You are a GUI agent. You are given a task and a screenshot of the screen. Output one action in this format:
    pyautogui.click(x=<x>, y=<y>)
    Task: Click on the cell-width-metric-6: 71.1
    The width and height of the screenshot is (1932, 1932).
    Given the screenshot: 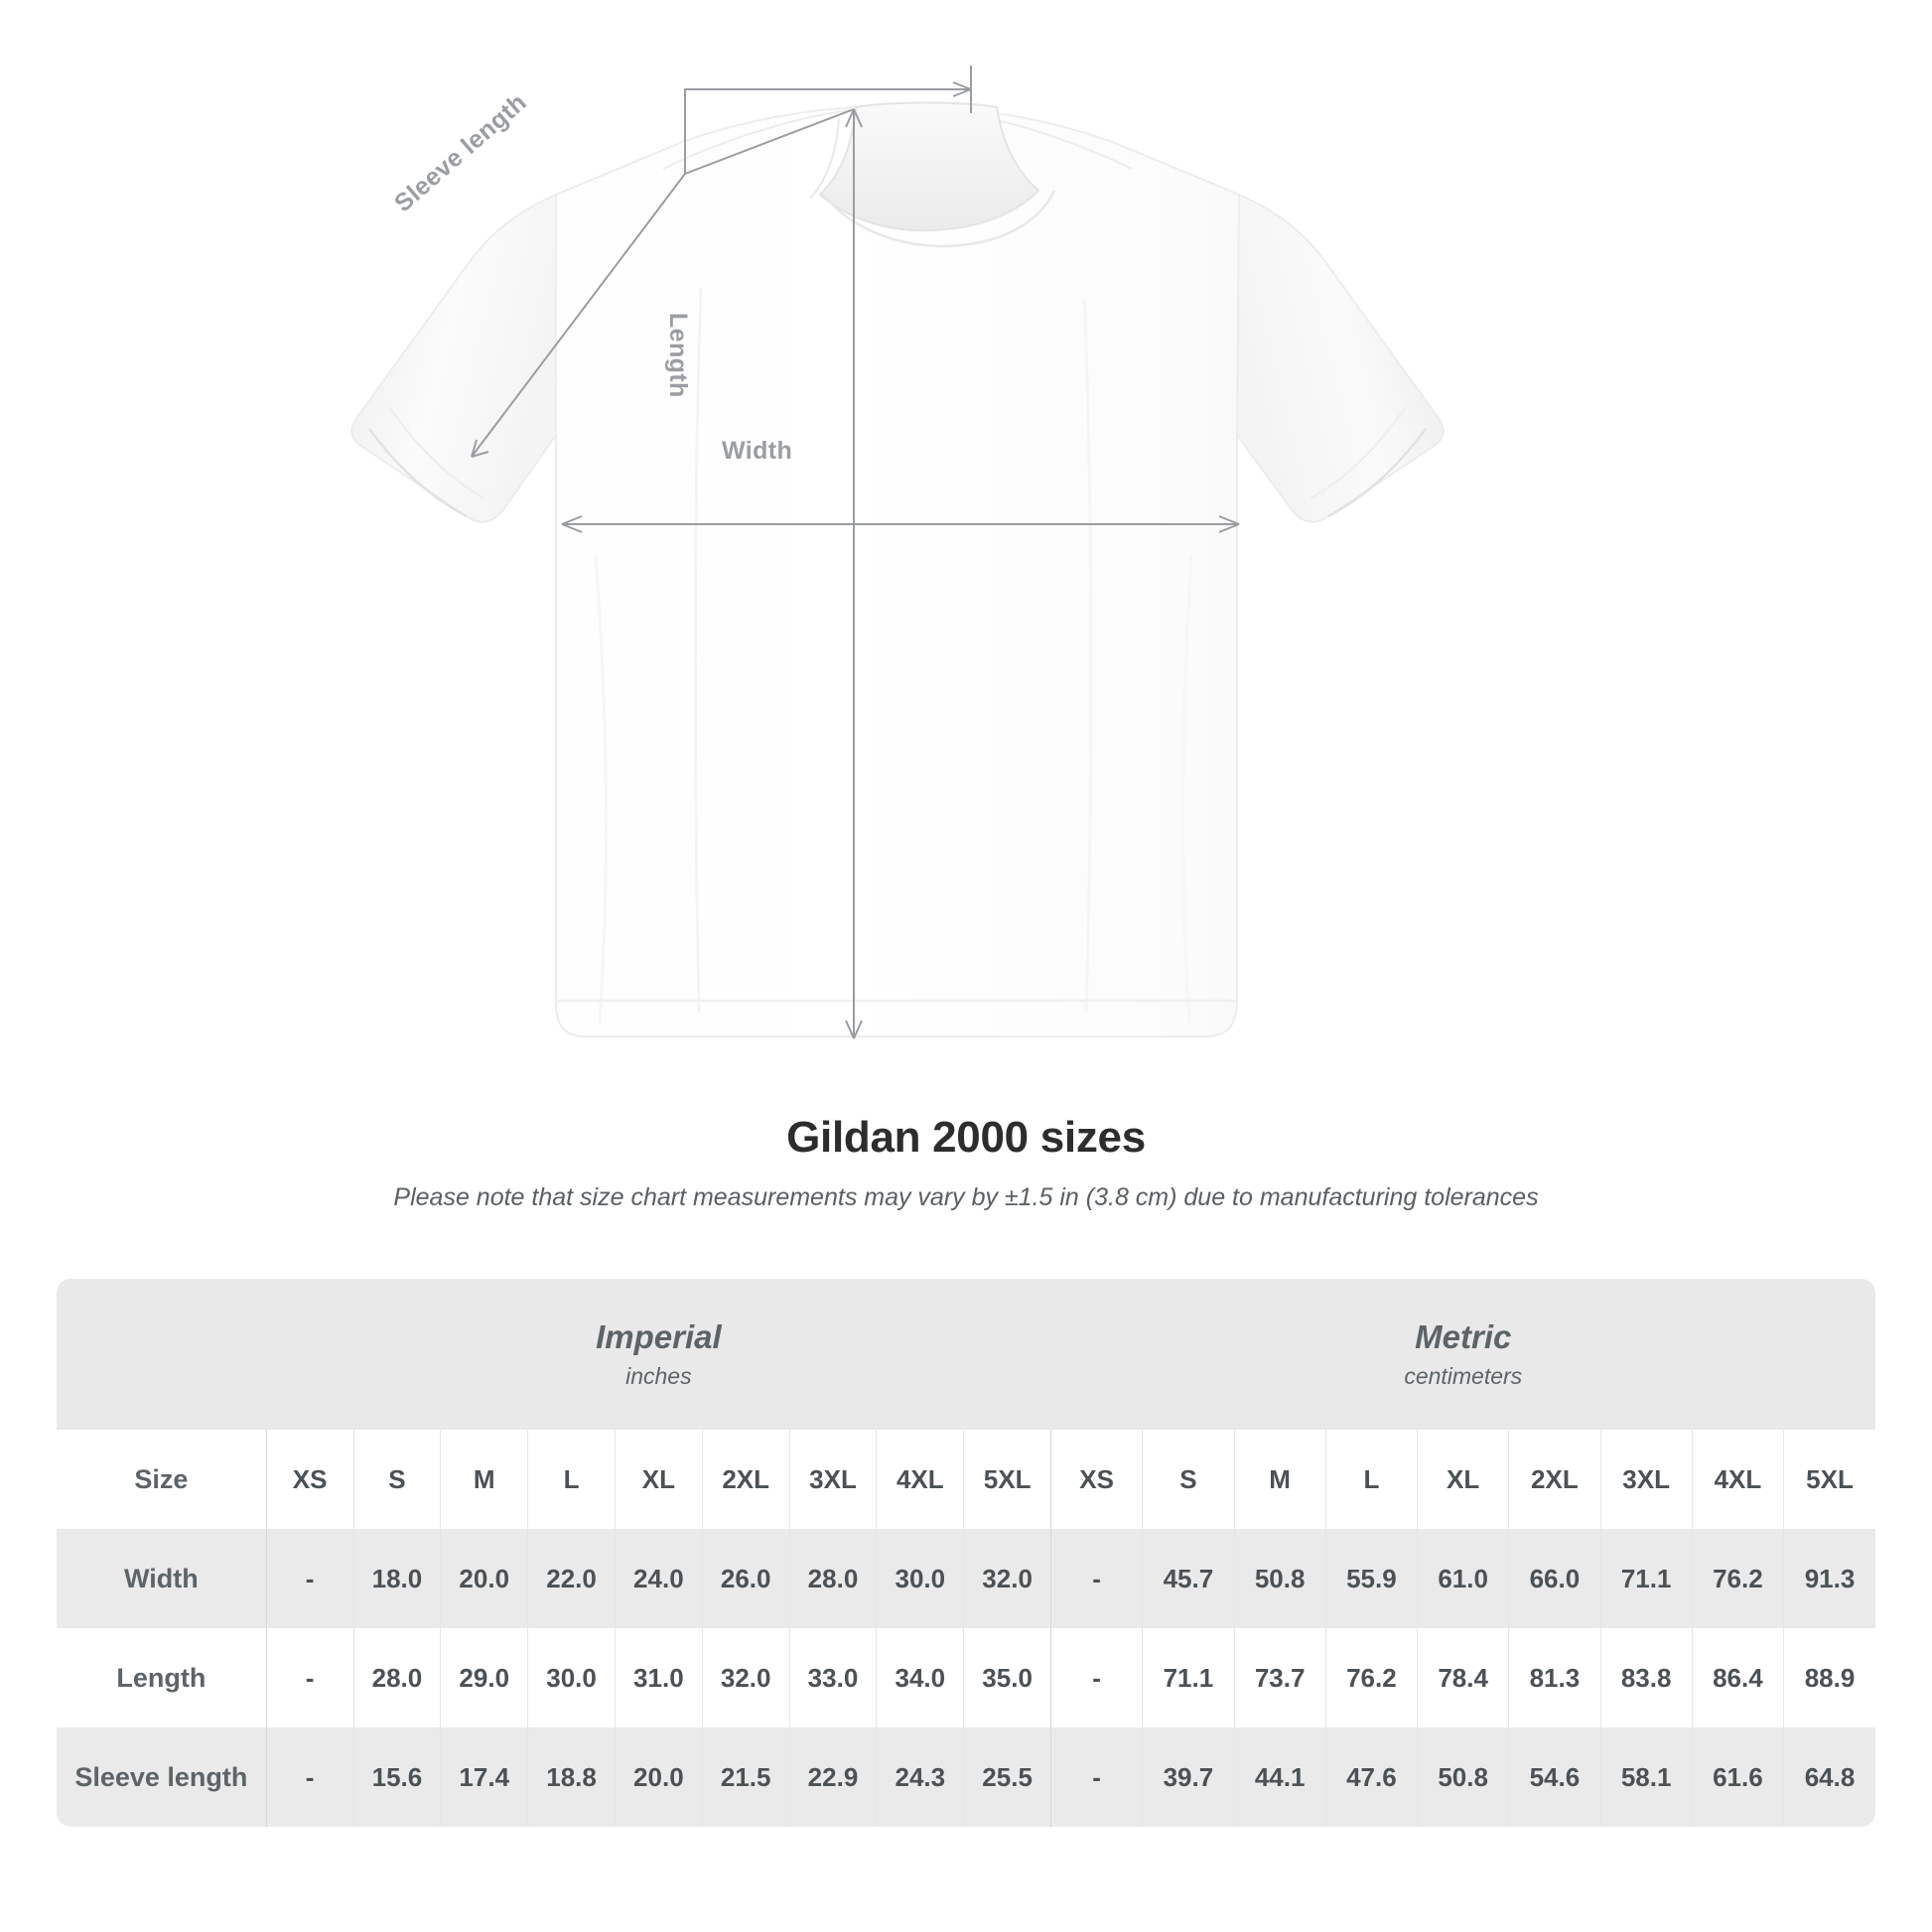 What is the action you would take?
    pyautogui.click(x=1646, y=1579)
    